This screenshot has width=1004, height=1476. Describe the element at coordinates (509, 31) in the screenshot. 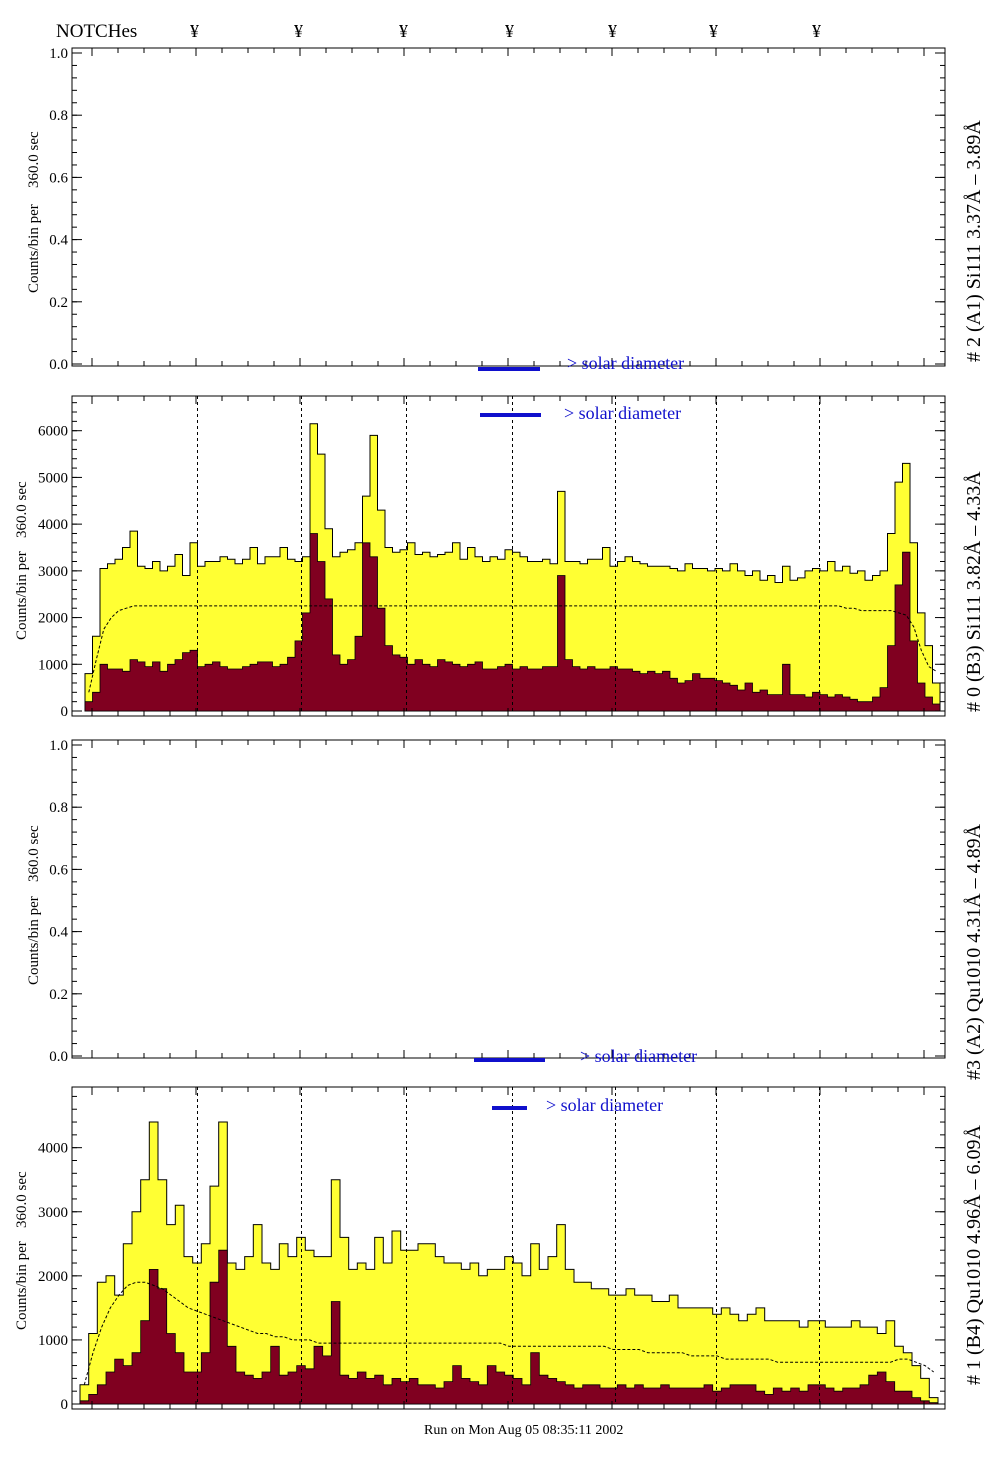

I see `notch-marker-4: ¥` at that location.